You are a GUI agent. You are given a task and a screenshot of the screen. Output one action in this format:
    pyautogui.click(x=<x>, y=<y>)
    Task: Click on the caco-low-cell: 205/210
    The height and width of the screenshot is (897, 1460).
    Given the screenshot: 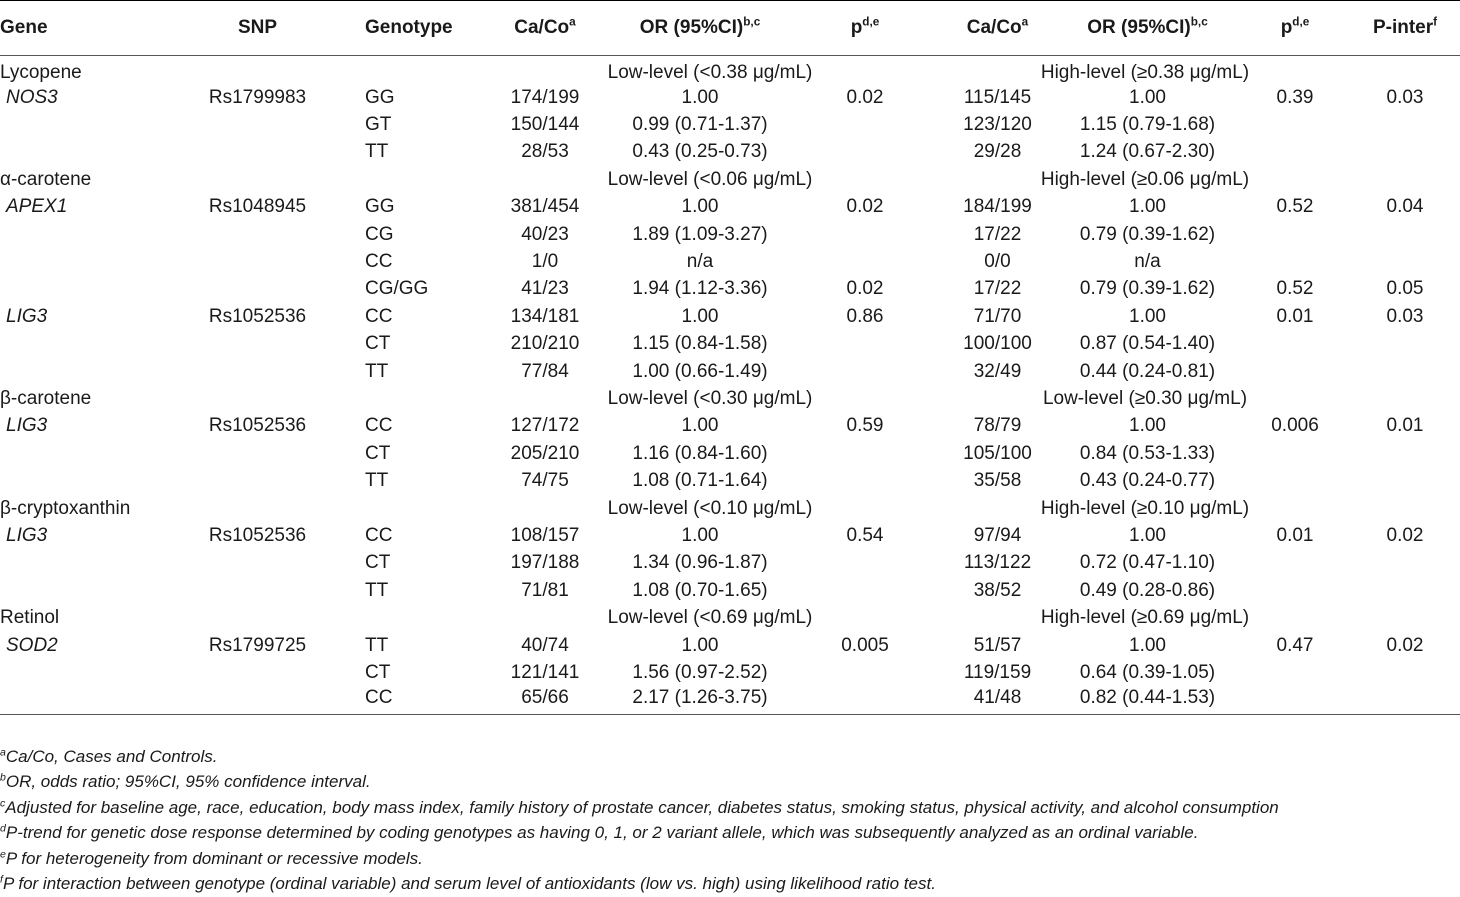 What is the action you would take?
    pyautogui.click(x=545, y=453)
    